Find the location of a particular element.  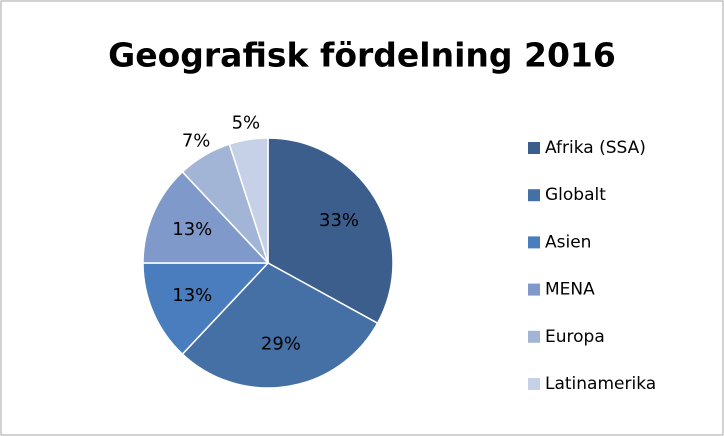

legend-label: Afrika (SSA) is located at coordinates (595, 148).